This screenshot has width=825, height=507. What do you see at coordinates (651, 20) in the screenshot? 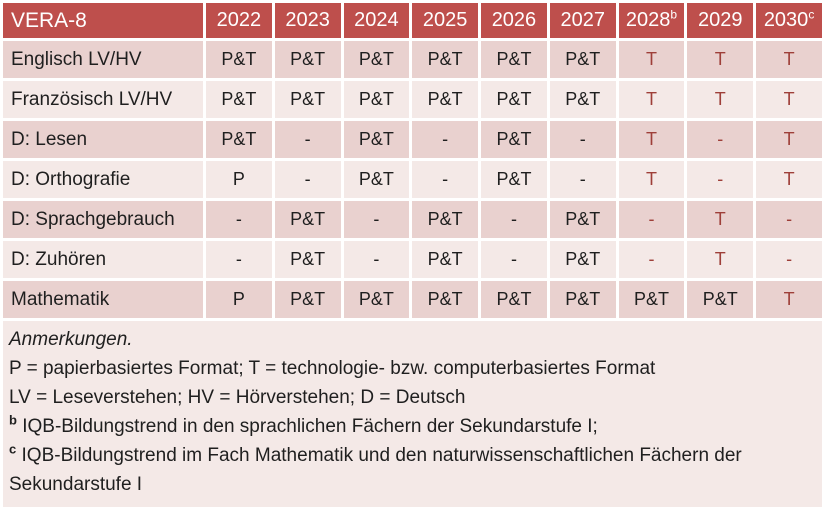
I see `year-header: 2028b` at bounding box center [651, 20].